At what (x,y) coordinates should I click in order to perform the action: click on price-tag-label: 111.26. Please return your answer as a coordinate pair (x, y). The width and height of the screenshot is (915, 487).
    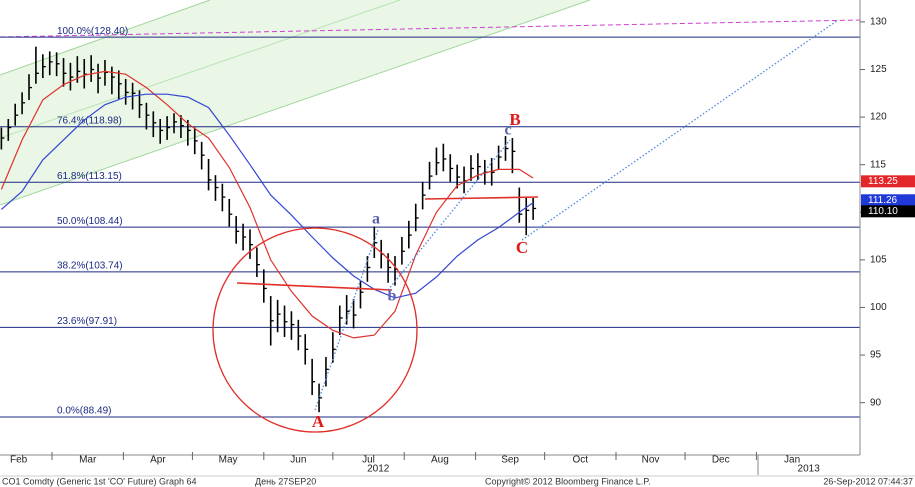
    Looking at the image, I should click on (883, 200).